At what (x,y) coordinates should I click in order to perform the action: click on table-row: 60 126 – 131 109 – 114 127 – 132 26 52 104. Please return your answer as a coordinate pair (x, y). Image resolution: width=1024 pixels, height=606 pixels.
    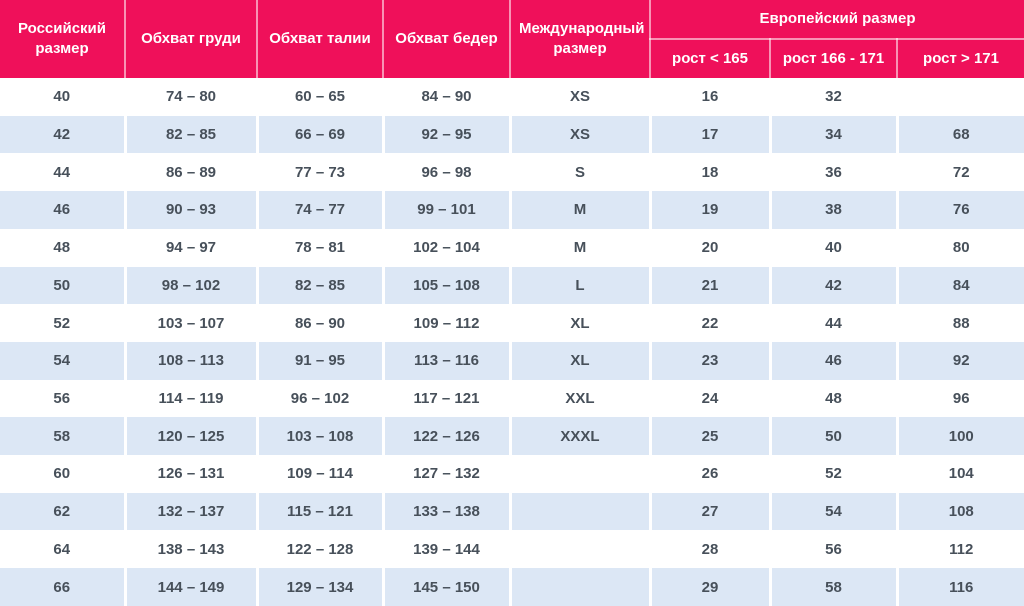
    Looking at the image, I should click on (512, 474).